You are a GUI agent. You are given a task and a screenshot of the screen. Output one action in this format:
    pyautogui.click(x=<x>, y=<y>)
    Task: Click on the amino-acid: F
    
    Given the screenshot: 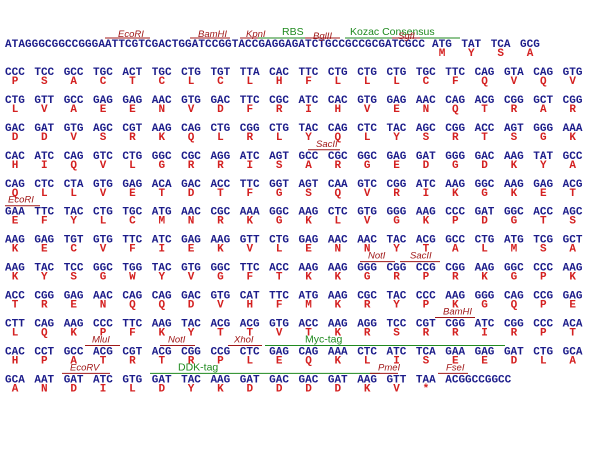 What is the action you would take?
    pyautogui.click(x=132, y=334)
    